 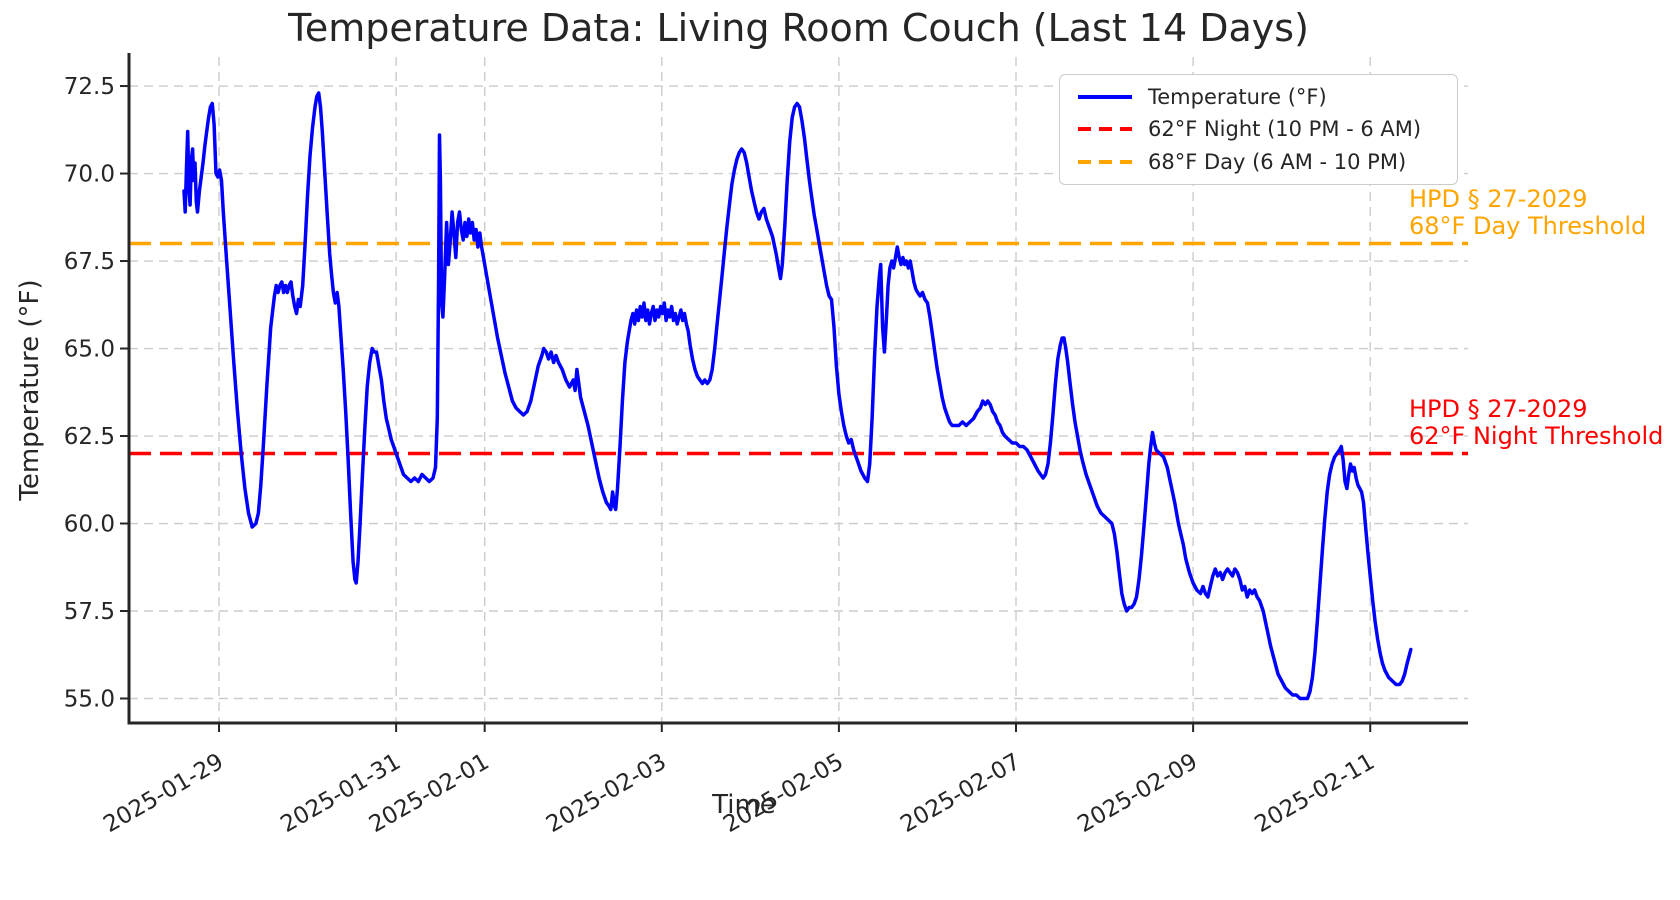 I want to click on legend-item-day-threshold: 68°F Day (6 AM - 10 PM), so click(x=1258, y=162).